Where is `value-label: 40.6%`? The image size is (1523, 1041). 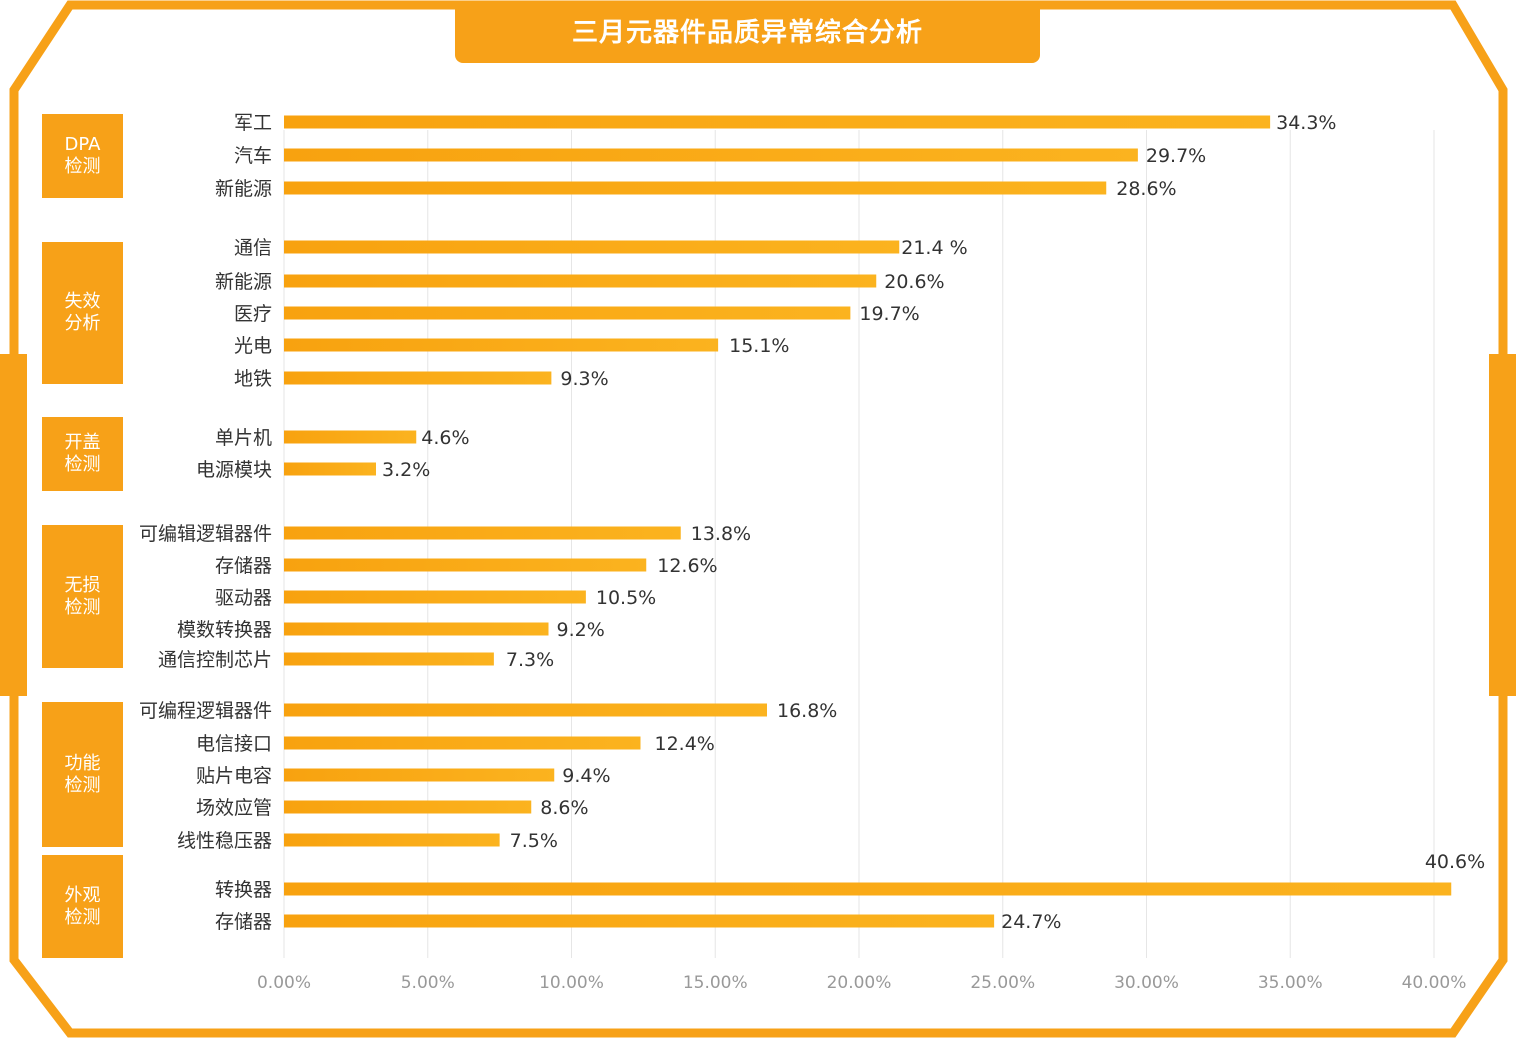 value-label: 40.6% is located at coordinates (1455, 862).